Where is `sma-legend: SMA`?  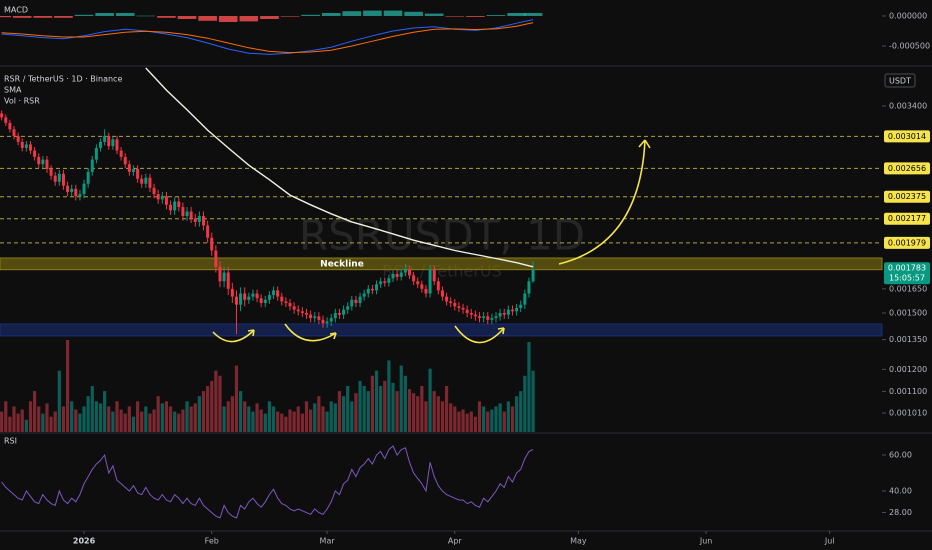
sma-legend: SMA is located at coordinates (13, 90).